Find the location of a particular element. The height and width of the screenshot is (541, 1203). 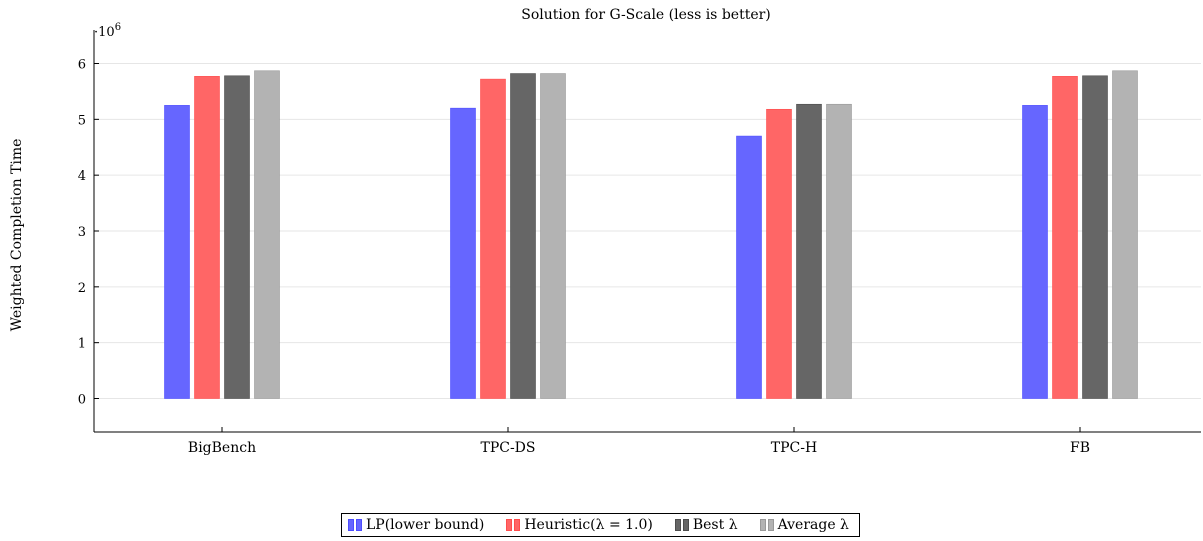

y-axis-multiplier-base: ·10 is located at coordinates (104, 32).